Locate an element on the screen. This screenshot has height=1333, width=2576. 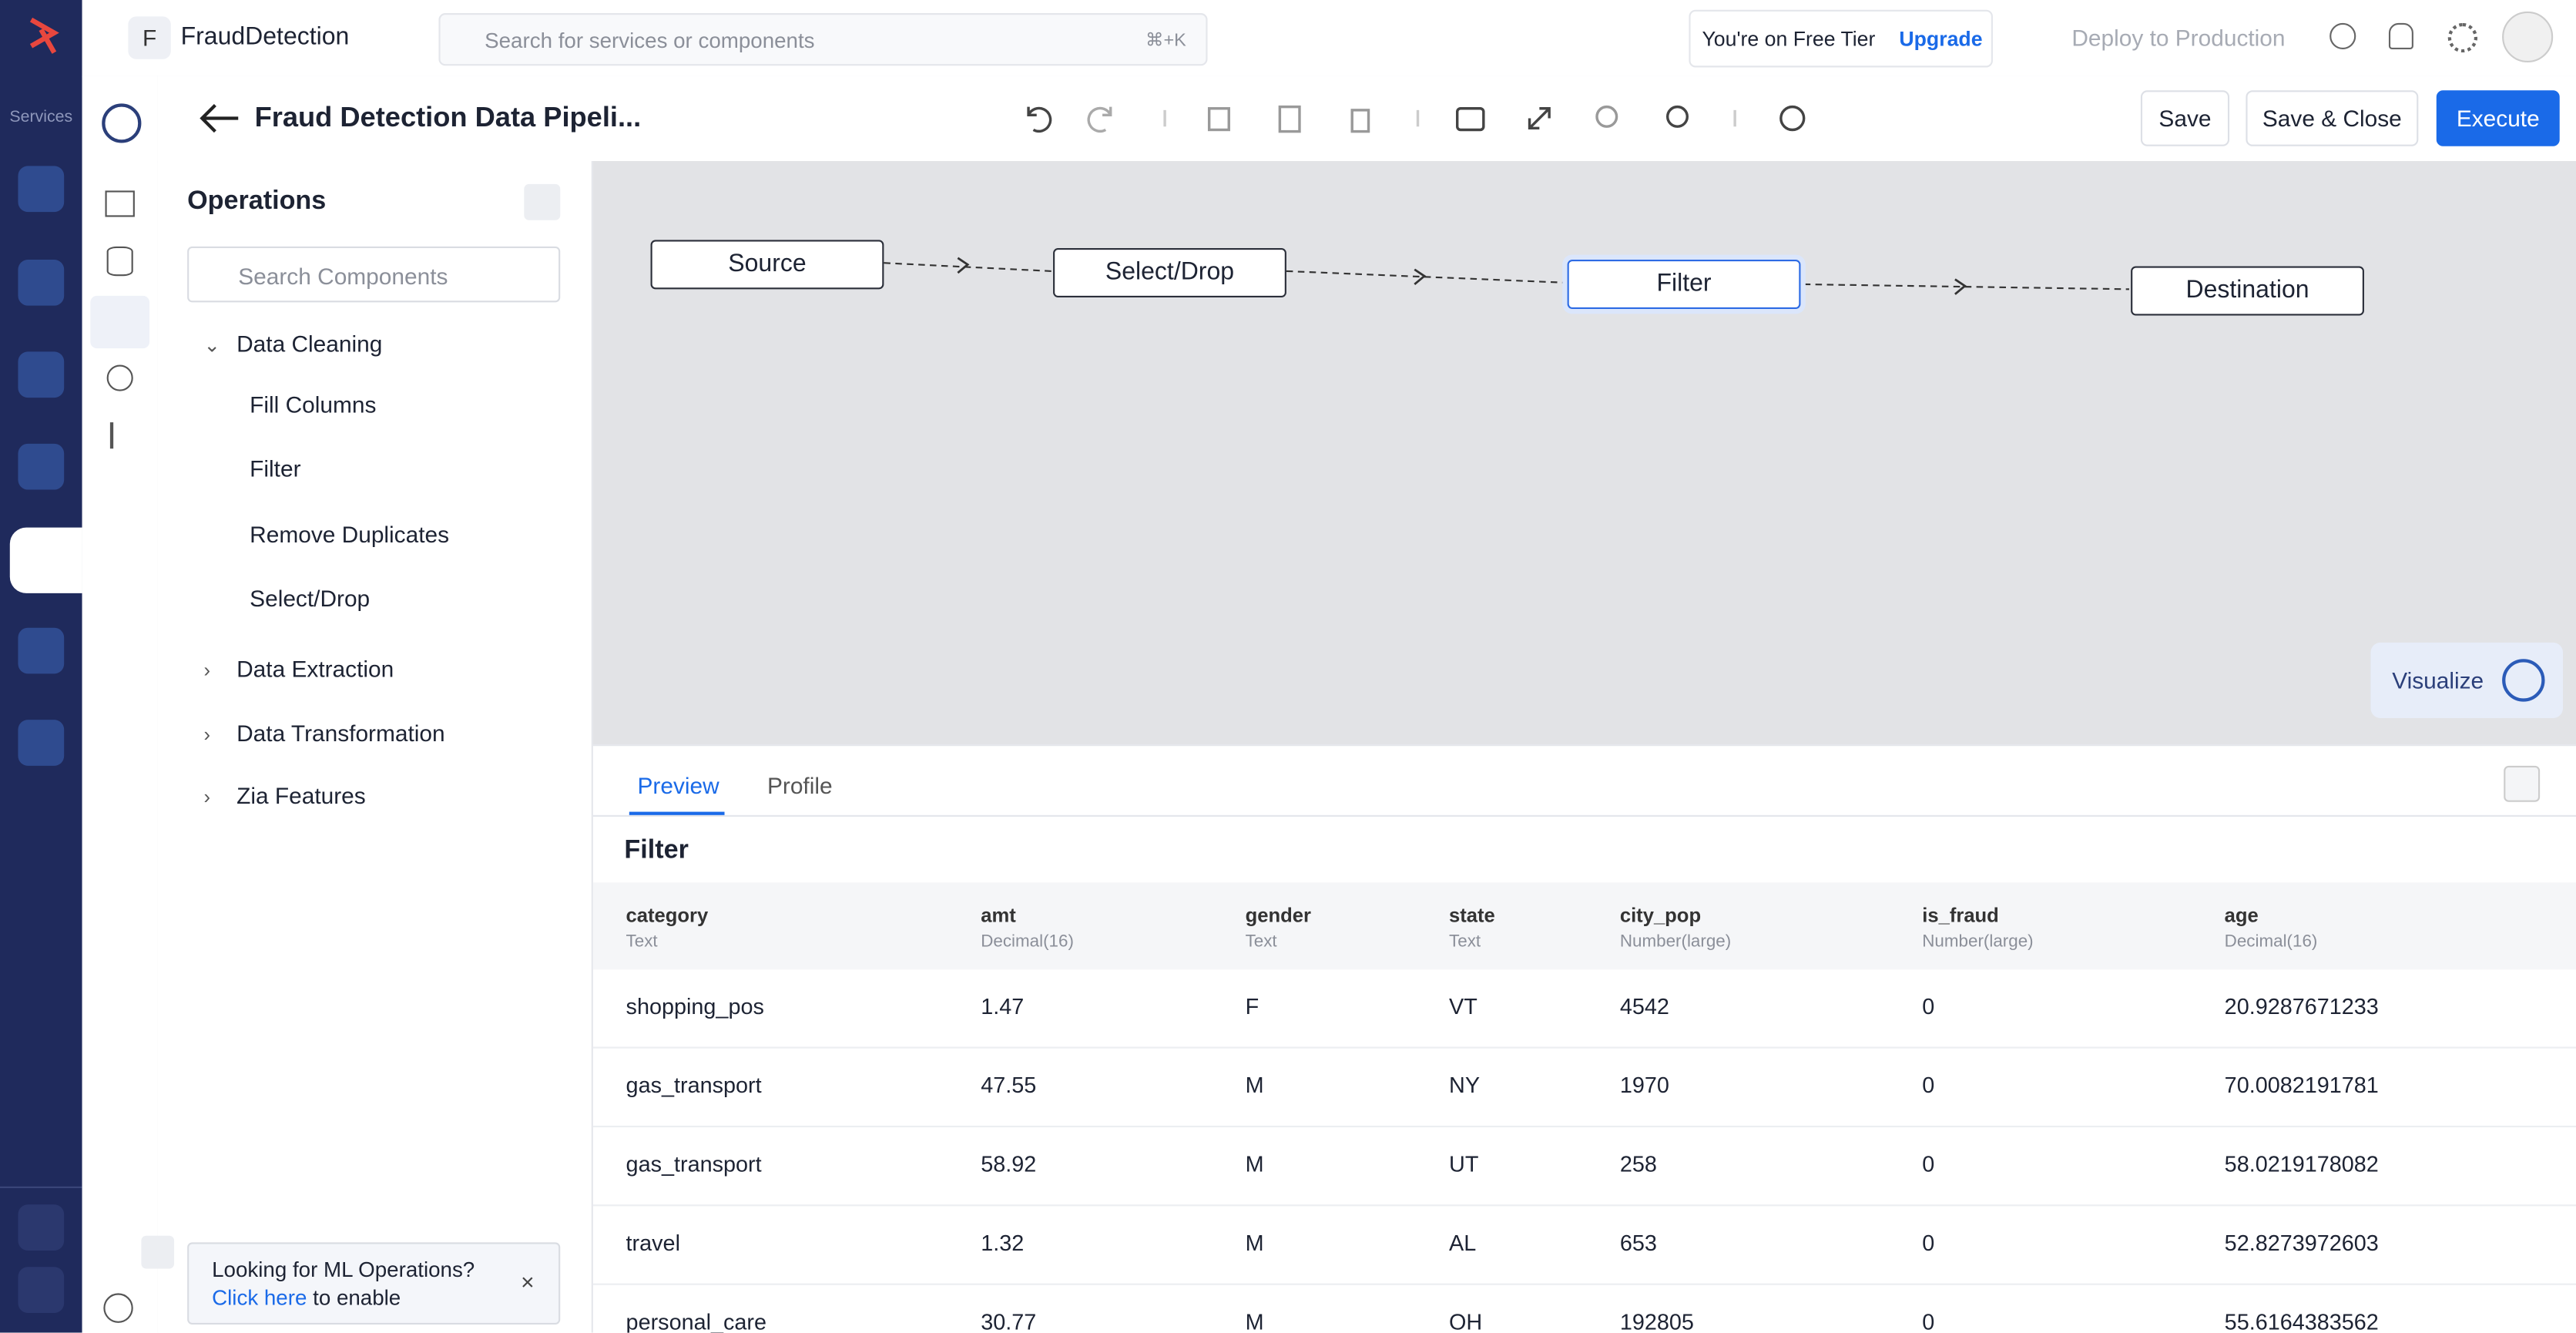
column-name: category is located at coordinates (667, 915).